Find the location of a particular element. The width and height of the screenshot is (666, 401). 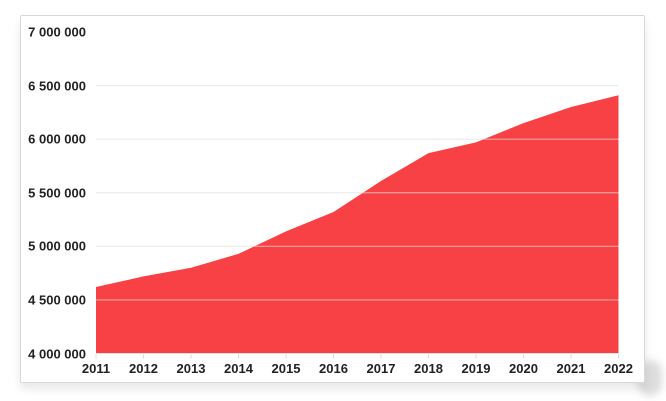

x-tick-label: 2020 is located at coordinates (523, 368).